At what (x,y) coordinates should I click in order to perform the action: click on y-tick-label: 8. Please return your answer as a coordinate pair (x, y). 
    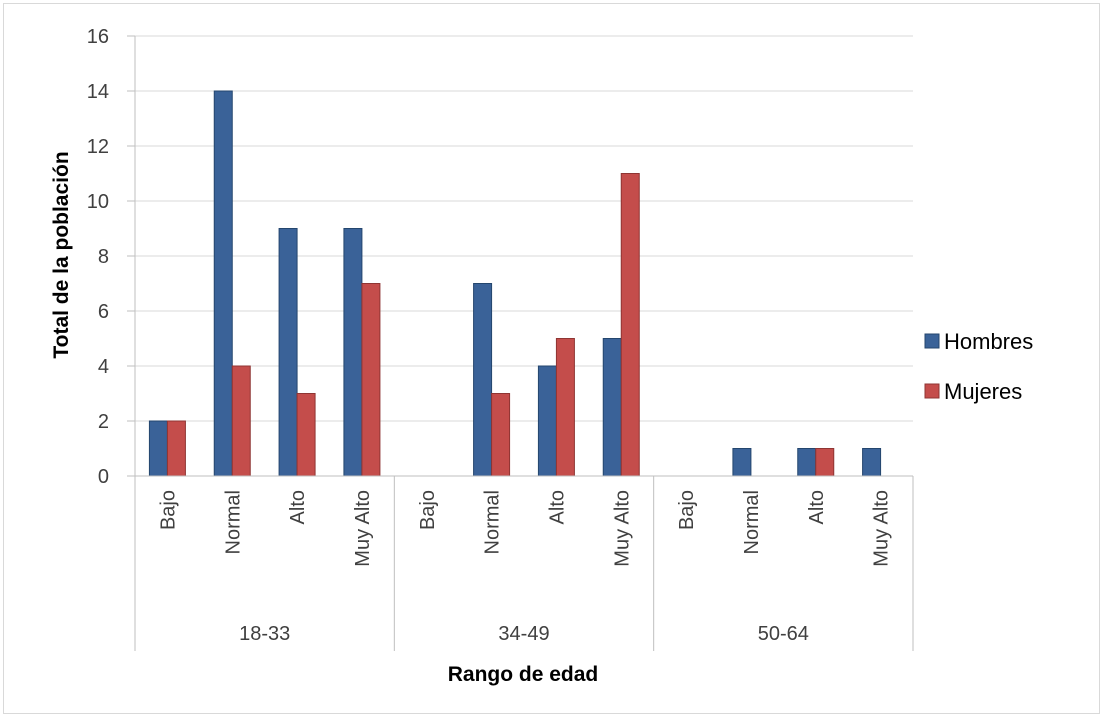
    Looking at the image, I should click on (103, 257).